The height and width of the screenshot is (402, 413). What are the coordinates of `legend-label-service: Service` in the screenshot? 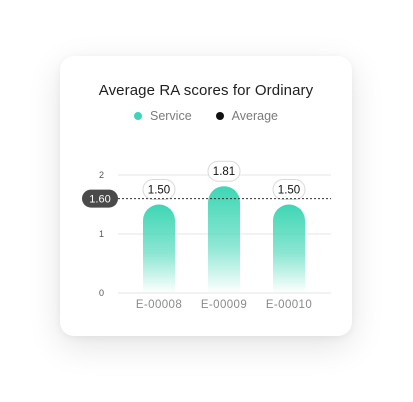 It's located at (170, 116).